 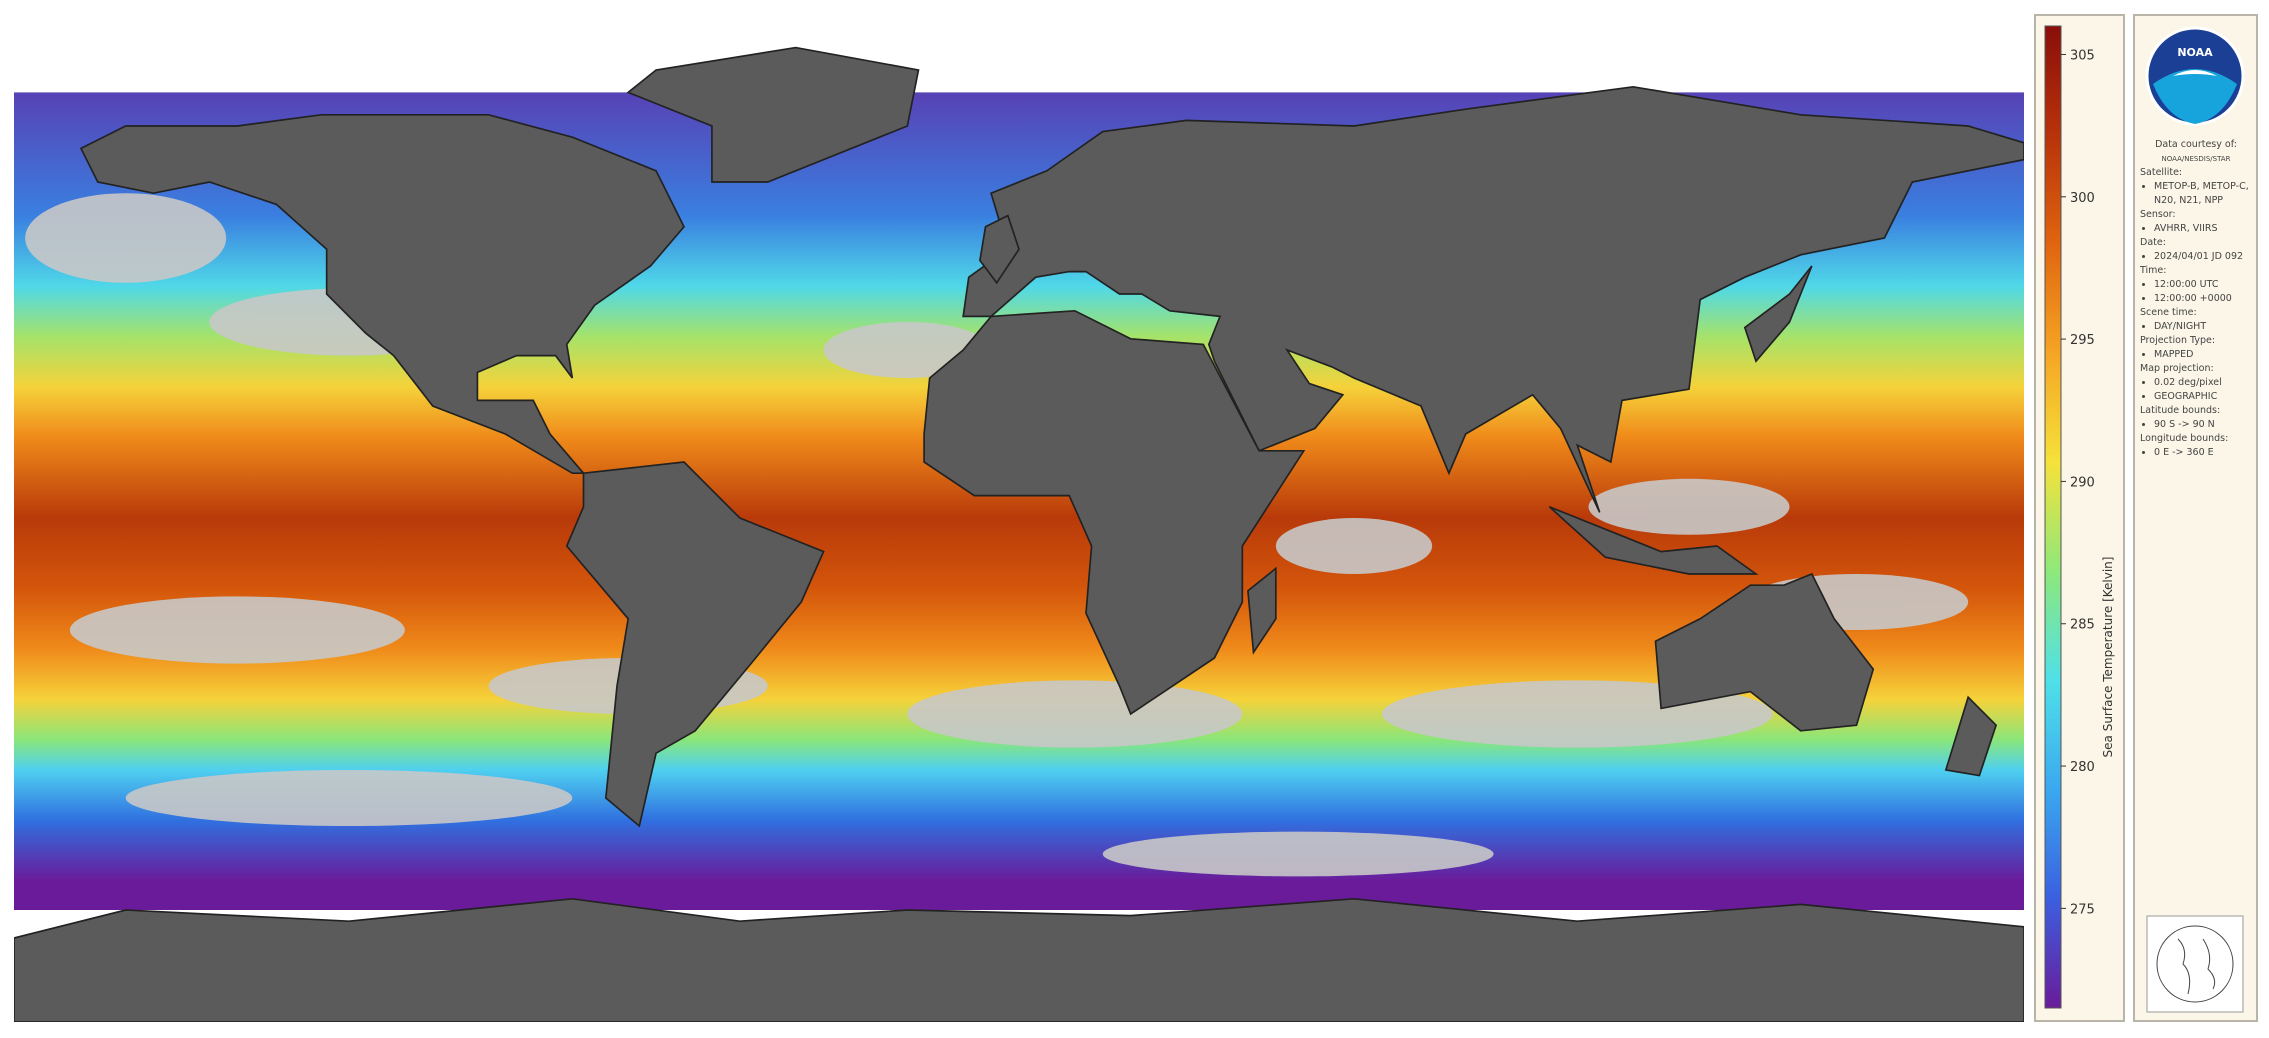 What do you see at coordinates (2196, 144) in the screenshot?
I see `courtesy-label: Data courtesy of:` at bounding box center [2196, 144].